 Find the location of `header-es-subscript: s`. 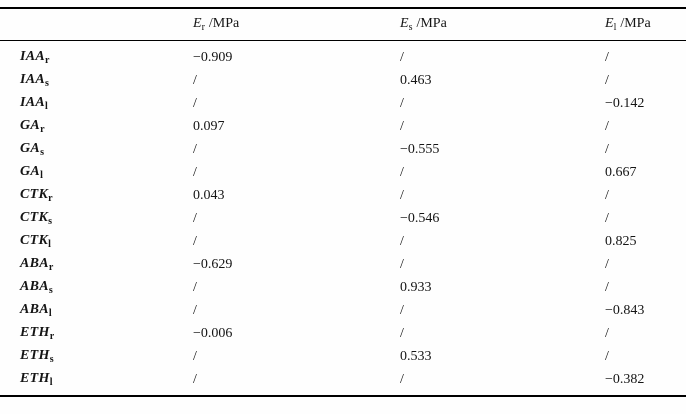

header-es-subscript: s is located at coordinates (410, 27).